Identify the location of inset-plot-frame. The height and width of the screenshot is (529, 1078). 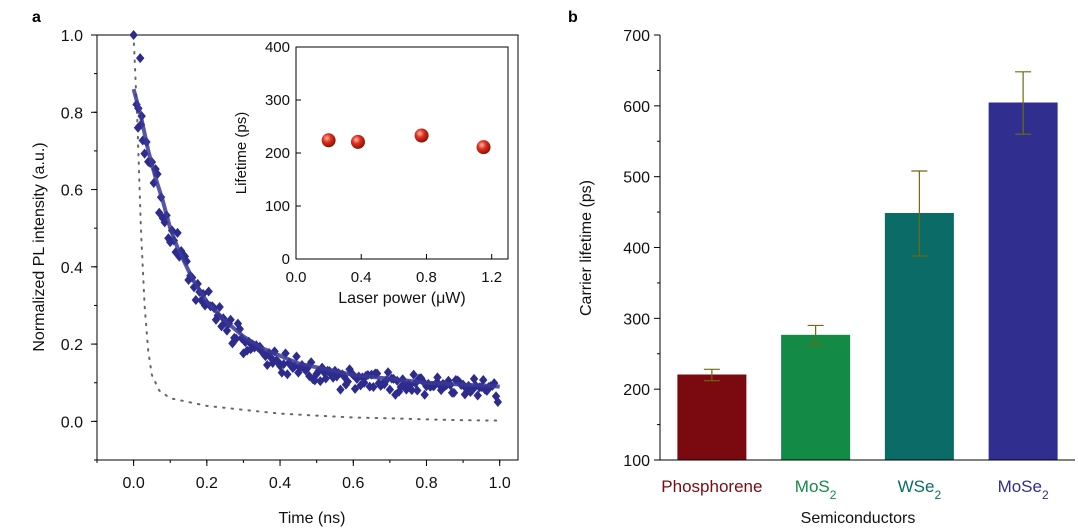
(402, 153).